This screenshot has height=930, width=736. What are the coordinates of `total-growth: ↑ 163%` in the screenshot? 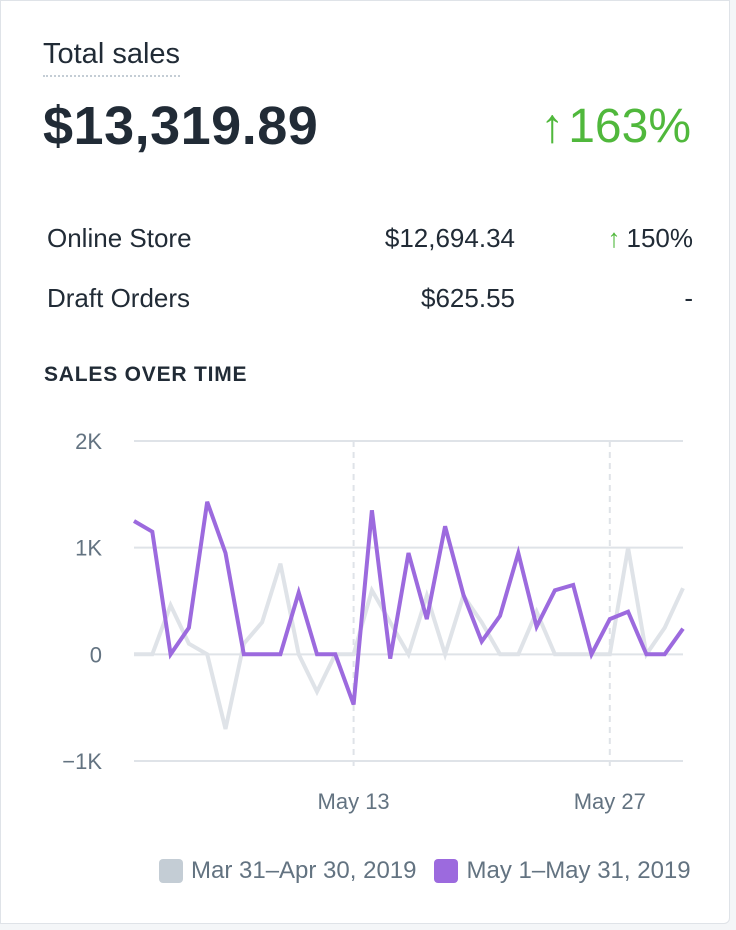 It's located at (615, 127).